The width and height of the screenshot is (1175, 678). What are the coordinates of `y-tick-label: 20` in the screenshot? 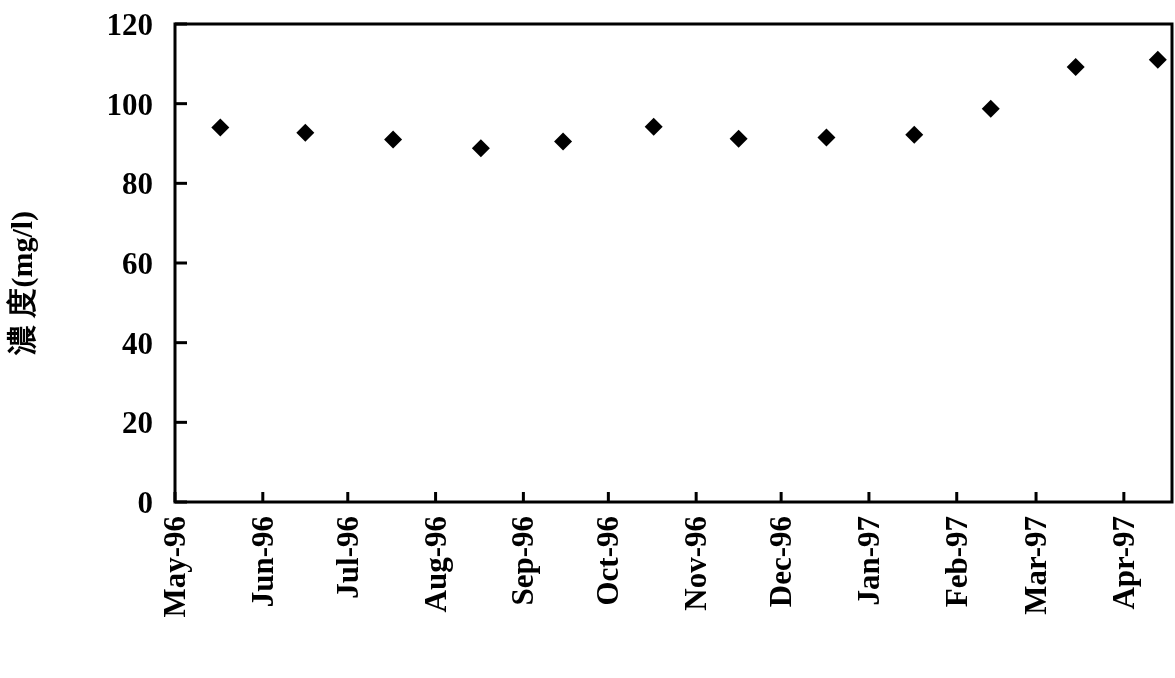 It's located at (137, 423).